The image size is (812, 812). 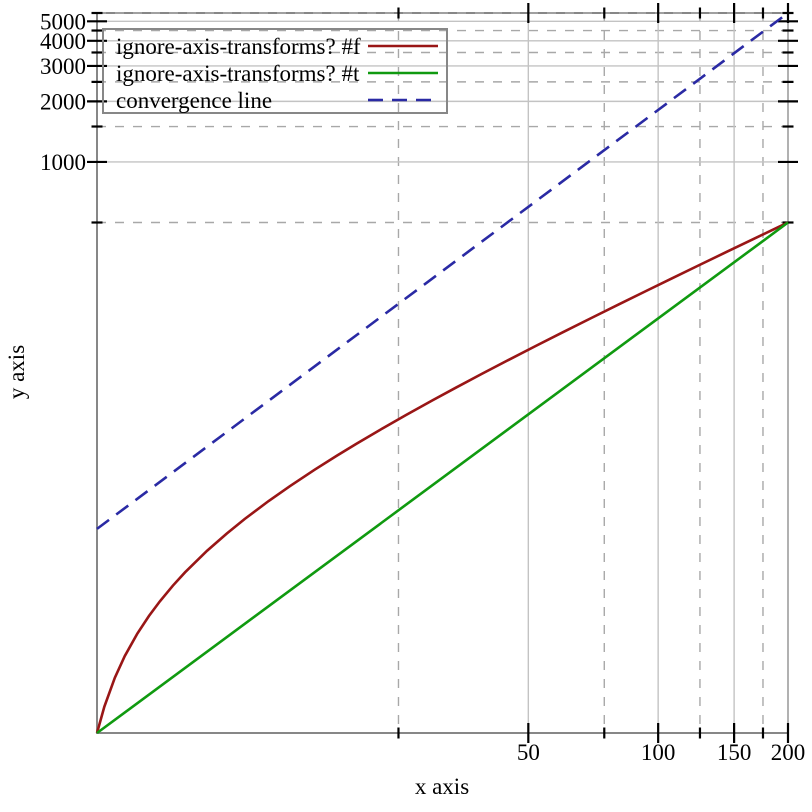 What do you see at coordinates (658, 752) in the screenshot?
I see `x-tick-label: 100` at bounding box center [658, 752].